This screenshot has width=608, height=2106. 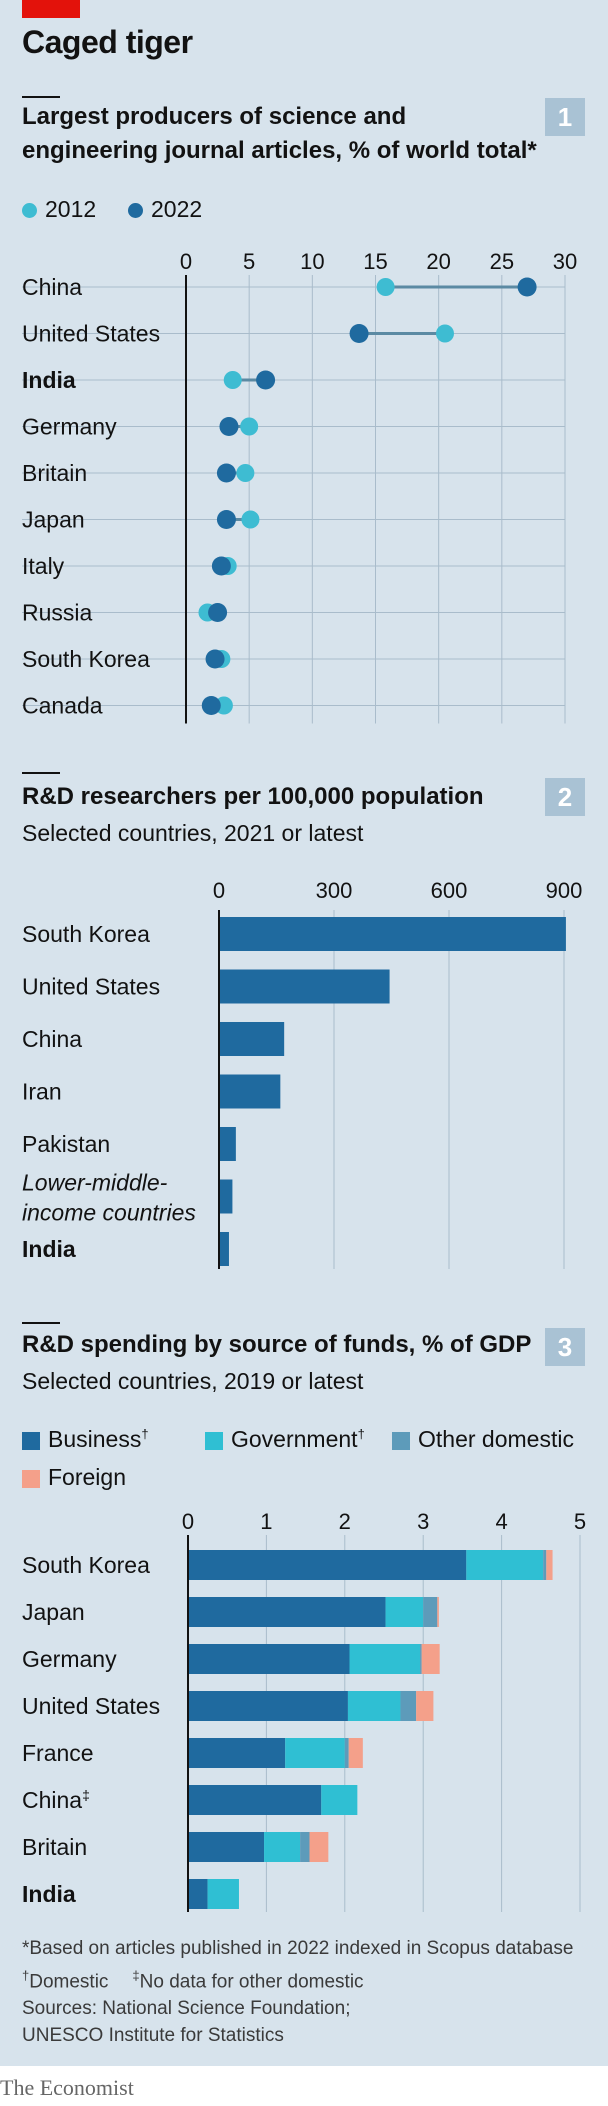 What do you see at coordinates (565, 261) in the screenshot?
I see `x-tick-label: 30` at bounding box center [565, 261].